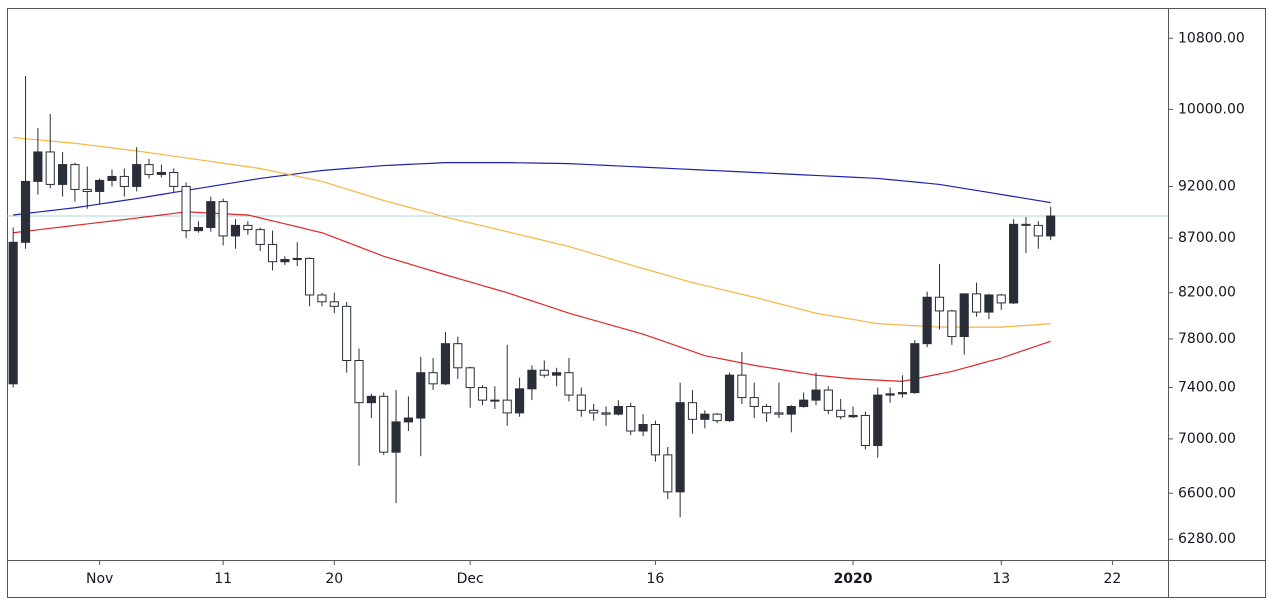  I want to click on y-tick-label: 8700.00, so click(1207, 238).